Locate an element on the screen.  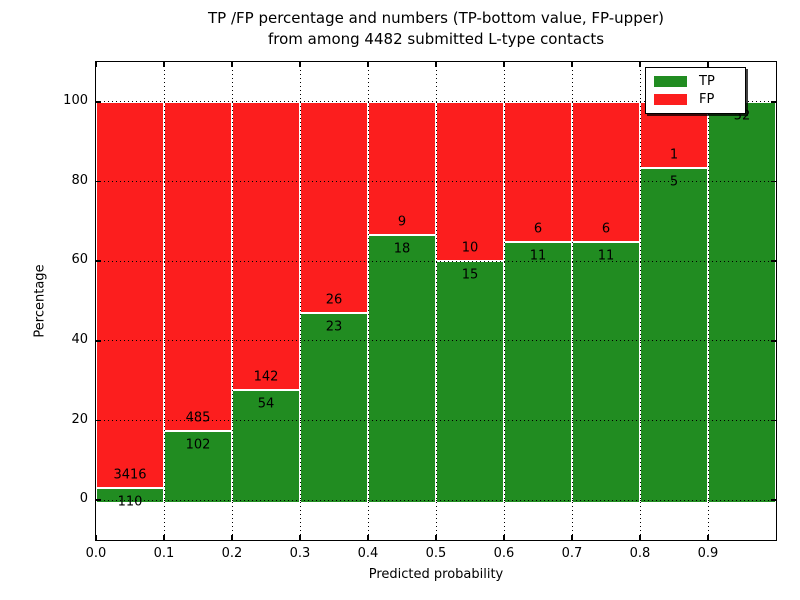
y-tick-label: 0 is located at coordinates (83, 499).